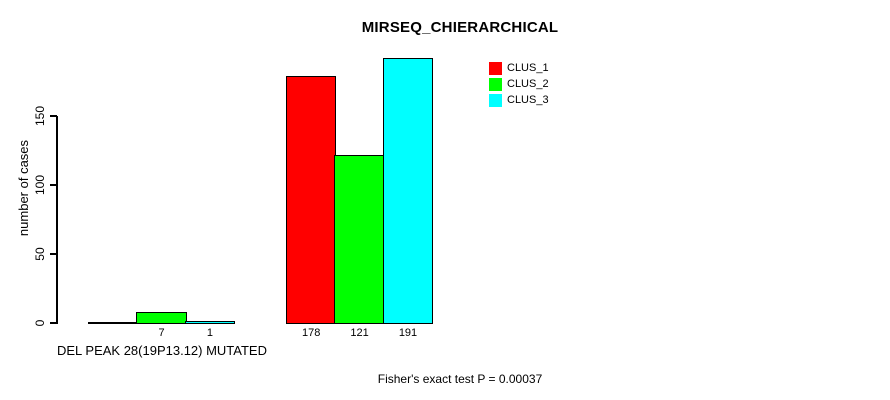  Describe the element at coordinates (460, 379) in the screenshot. I see `footnote-pvalue: Fisher's exact test P = 0.00037` at that location.